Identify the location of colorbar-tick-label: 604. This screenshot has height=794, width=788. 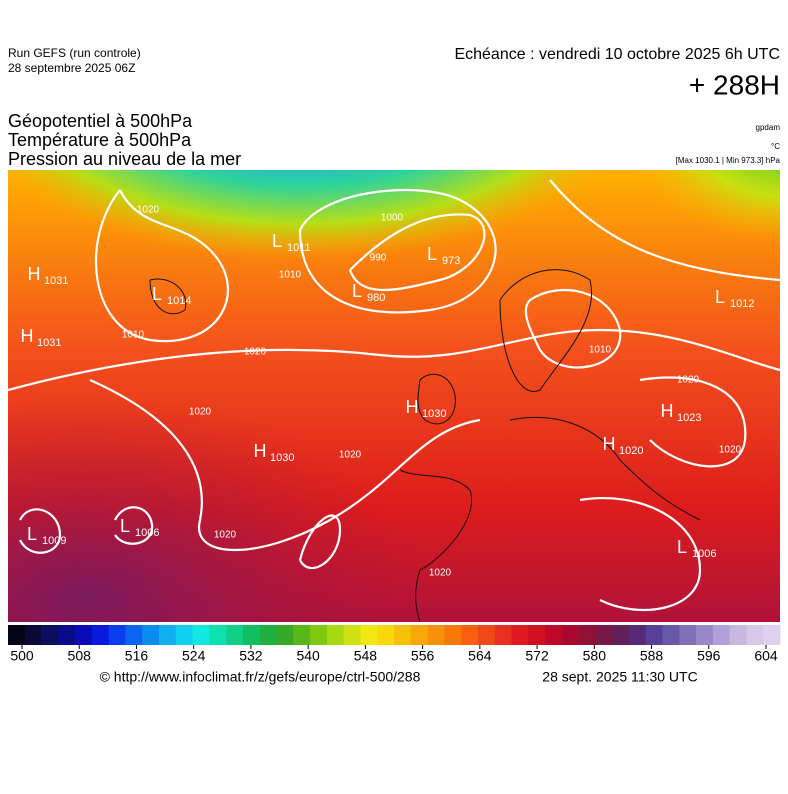
(766, 656).